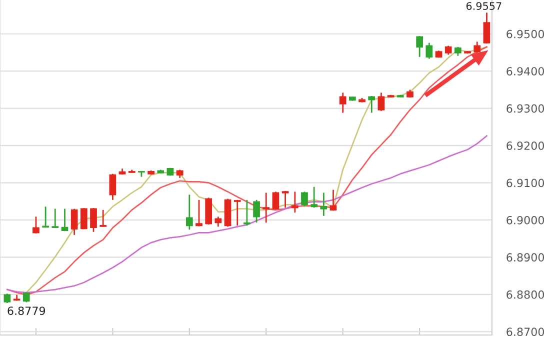 The image size is (550, 341). I want to click on annotation: 6.8779, so click(27, 311).